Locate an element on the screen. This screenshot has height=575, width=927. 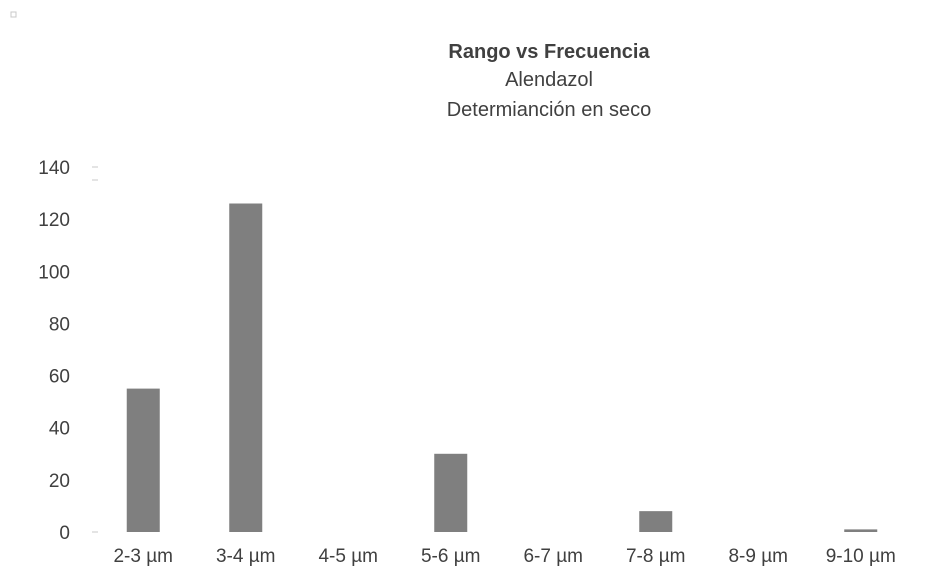
y-tick-label: 100 is located at coordinates (54, 272).